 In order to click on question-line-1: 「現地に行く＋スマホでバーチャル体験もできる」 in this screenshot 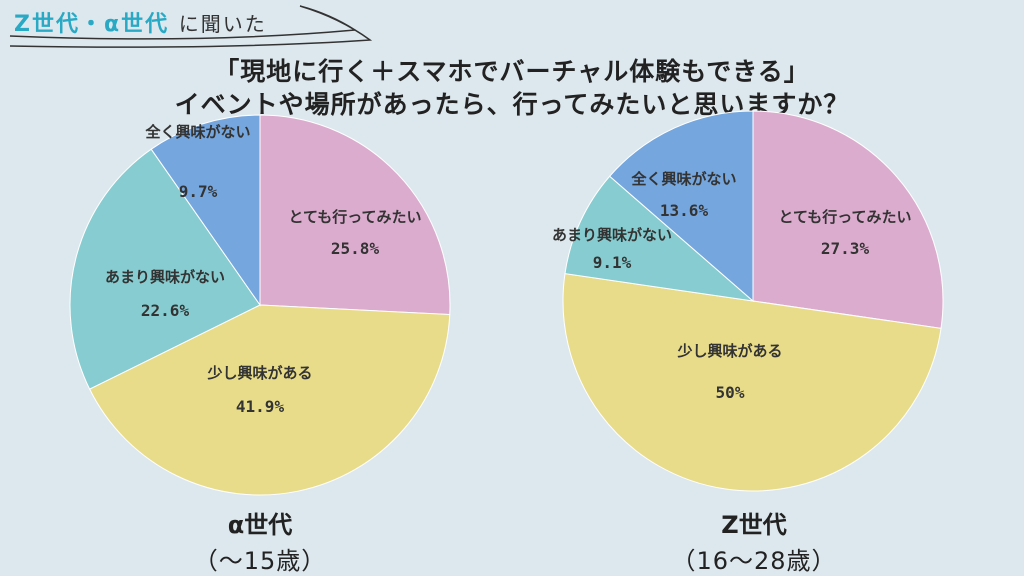, I will do `click(512, 71)`.